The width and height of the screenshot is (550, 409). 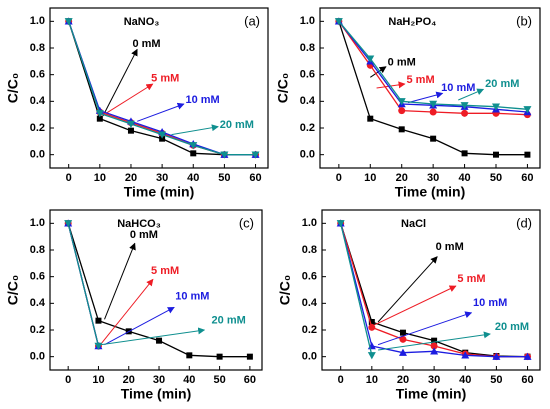 I want to click on series-label: 20 mM, so click(x=502, y=84).